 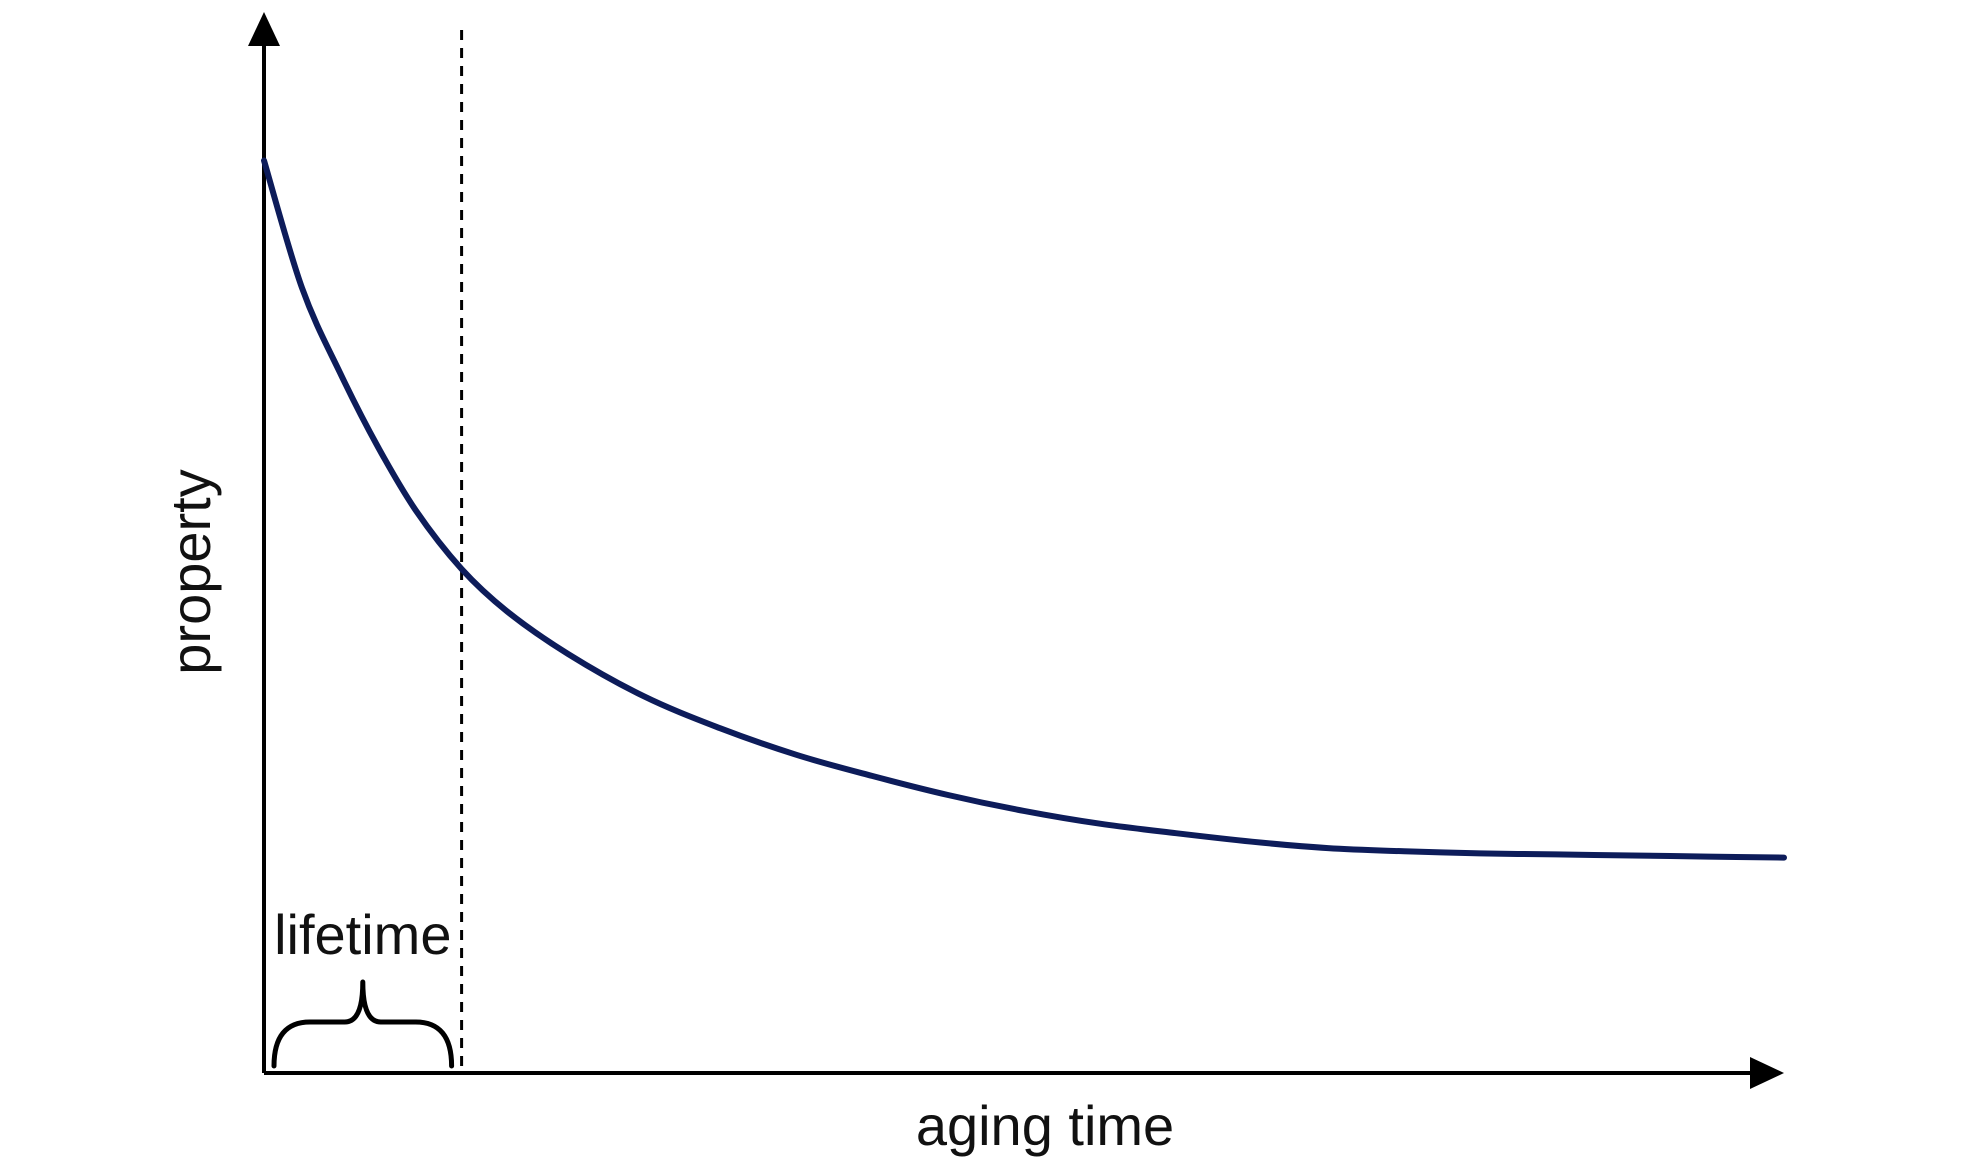 What do you see at coordinates (1045, 1125) in the screenshot?
I see `x-axis-label: aging time` at bounding box center [1045, 1125].